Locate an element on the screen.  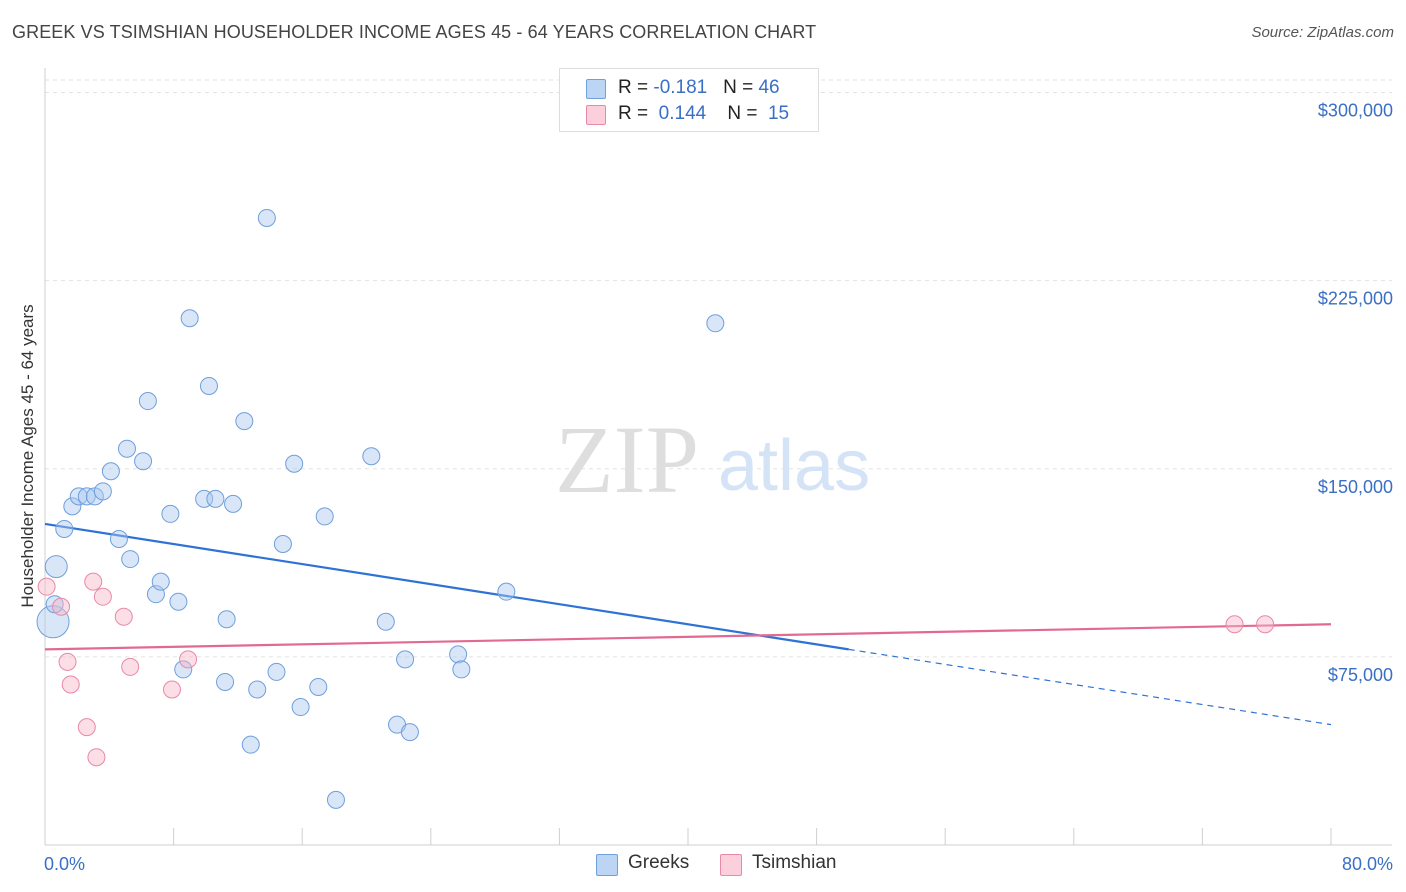
y-tick-label: $300,000 is located at coordinates (1355, 111).